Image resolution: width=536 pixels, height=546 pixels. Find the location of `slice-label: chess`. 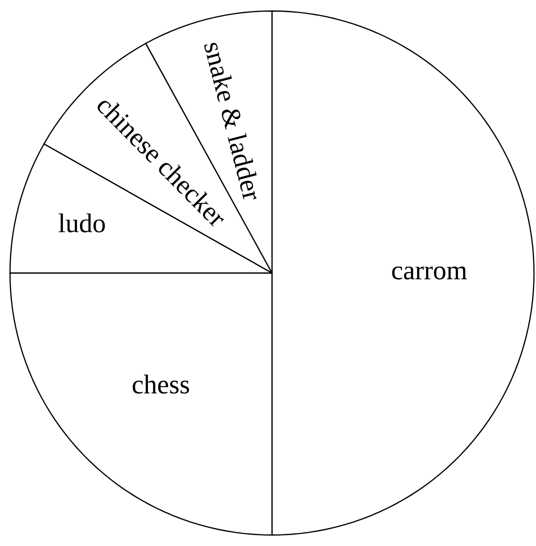

slice-label: chess is located at coordinates (161, 384).